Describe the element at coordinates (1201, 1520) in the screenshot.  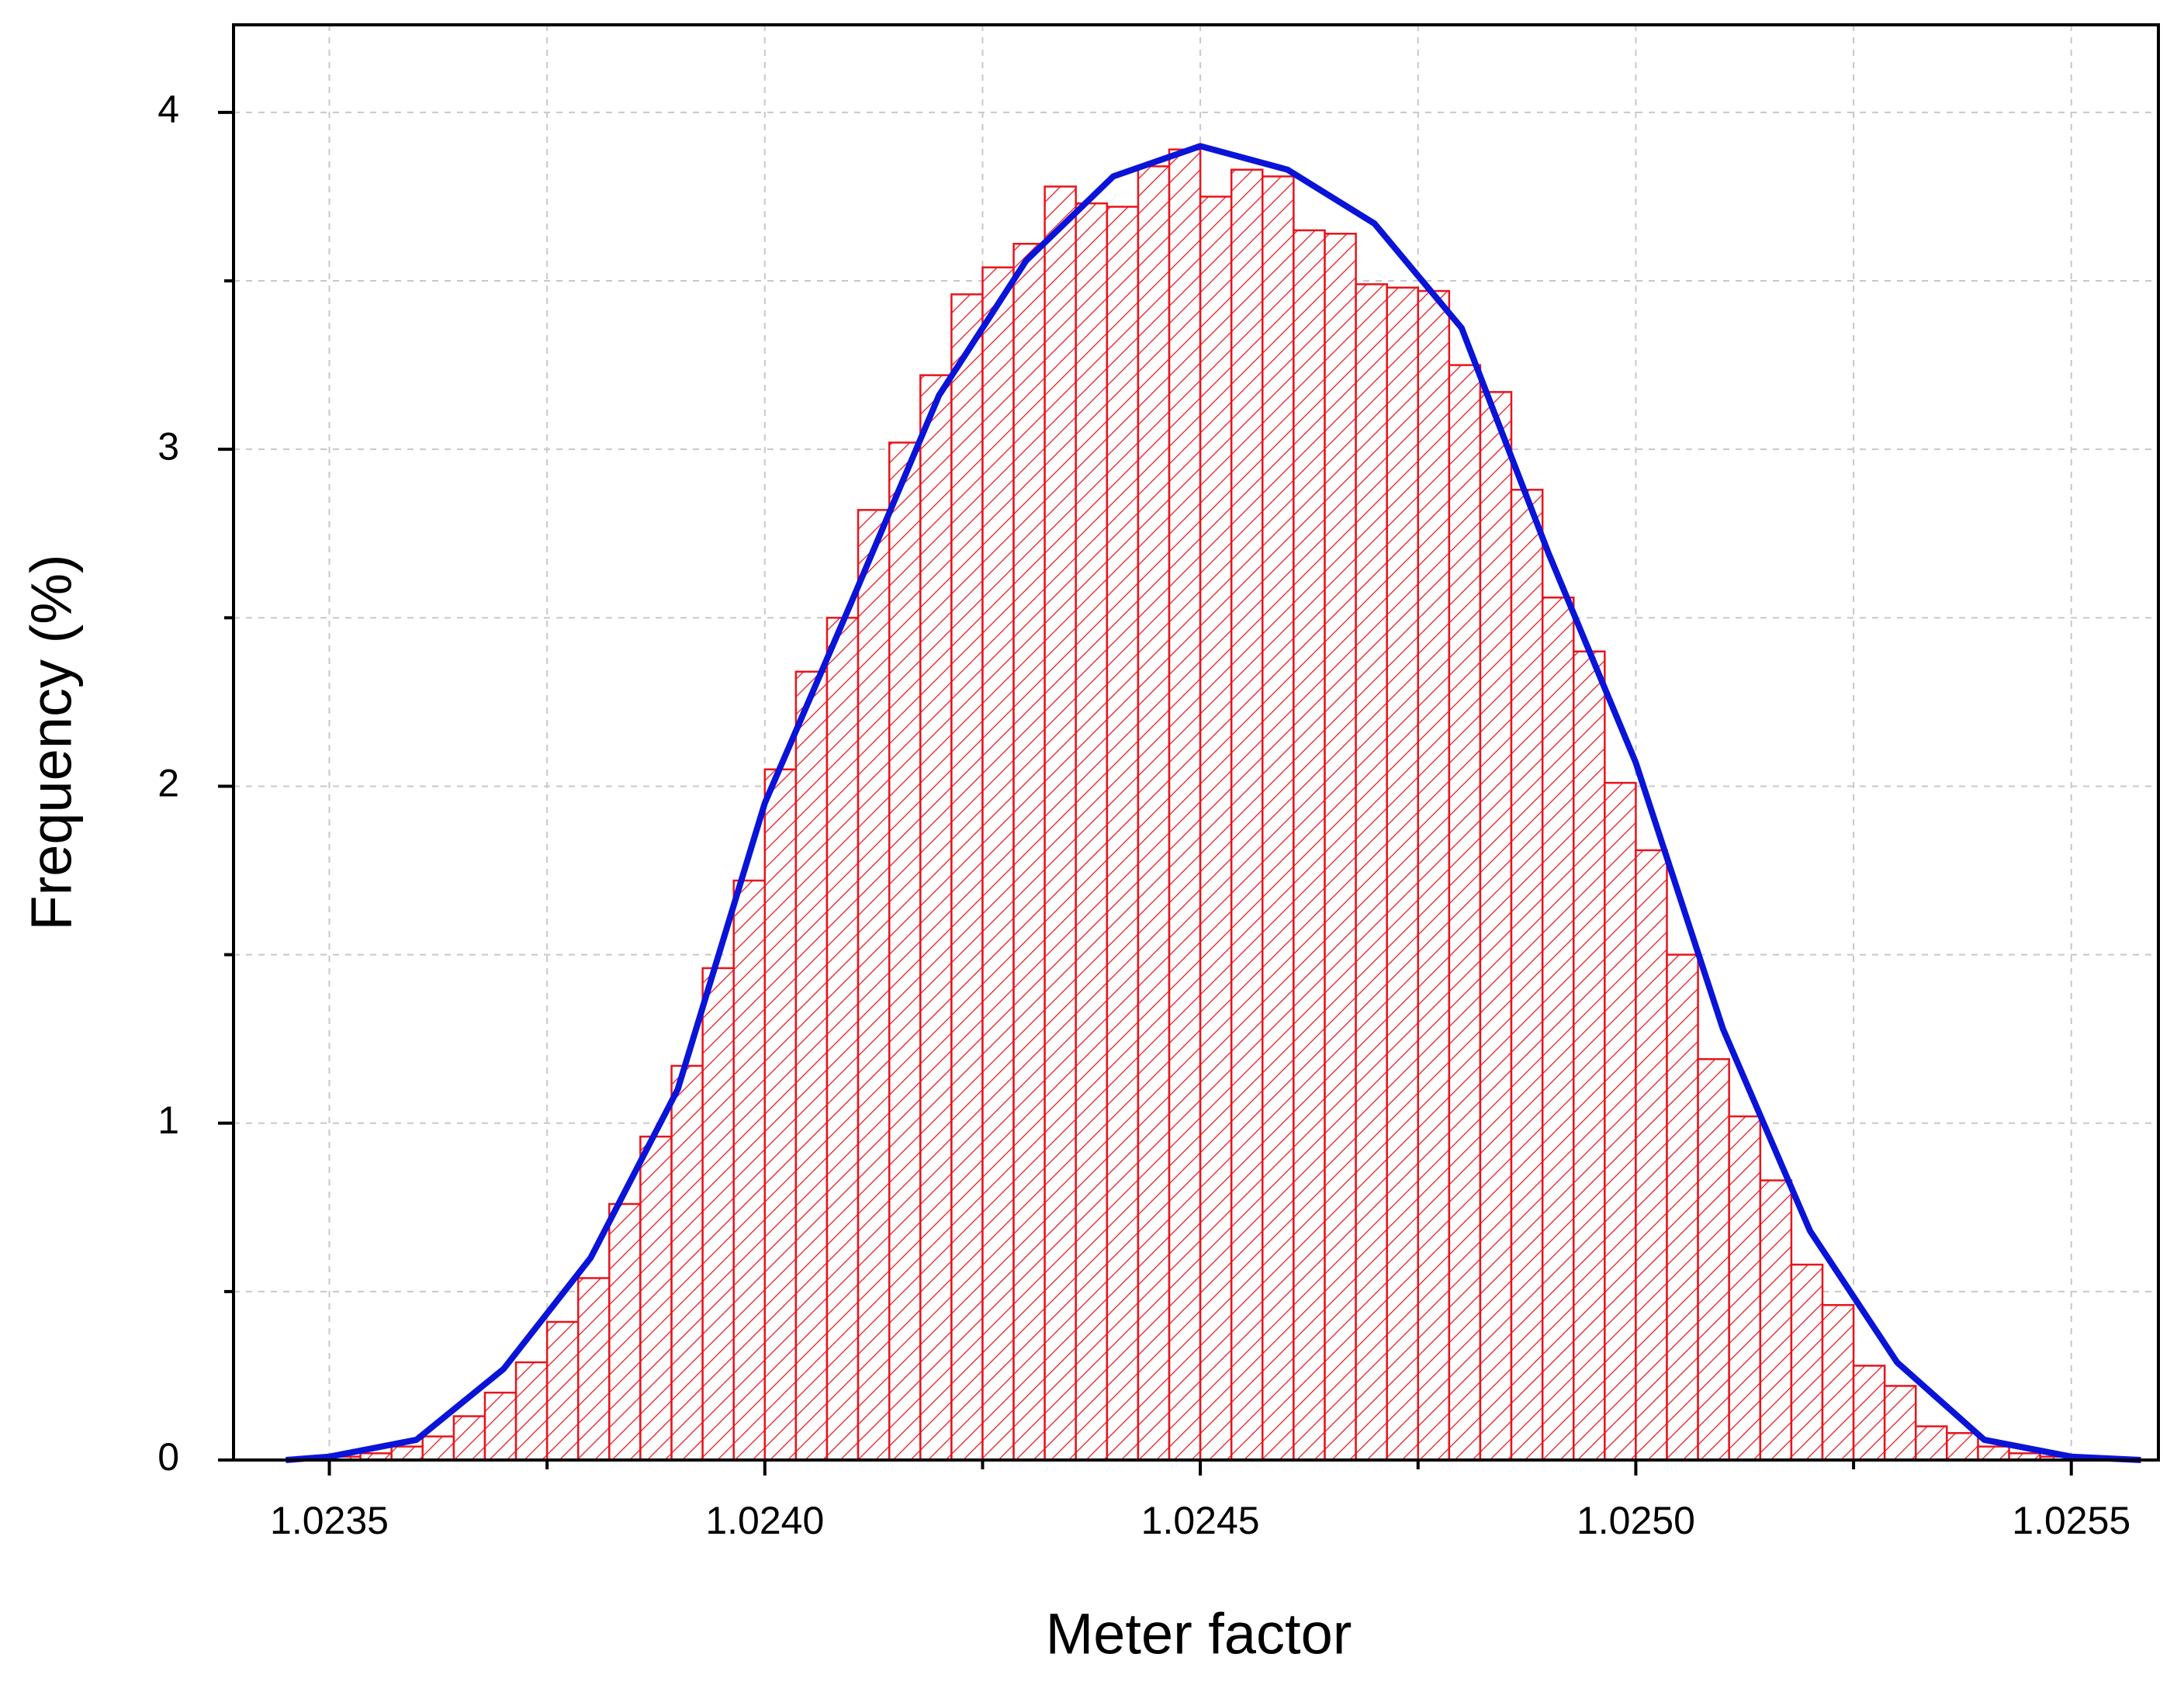
I see `x-tick-label: 1.0245` at that location.